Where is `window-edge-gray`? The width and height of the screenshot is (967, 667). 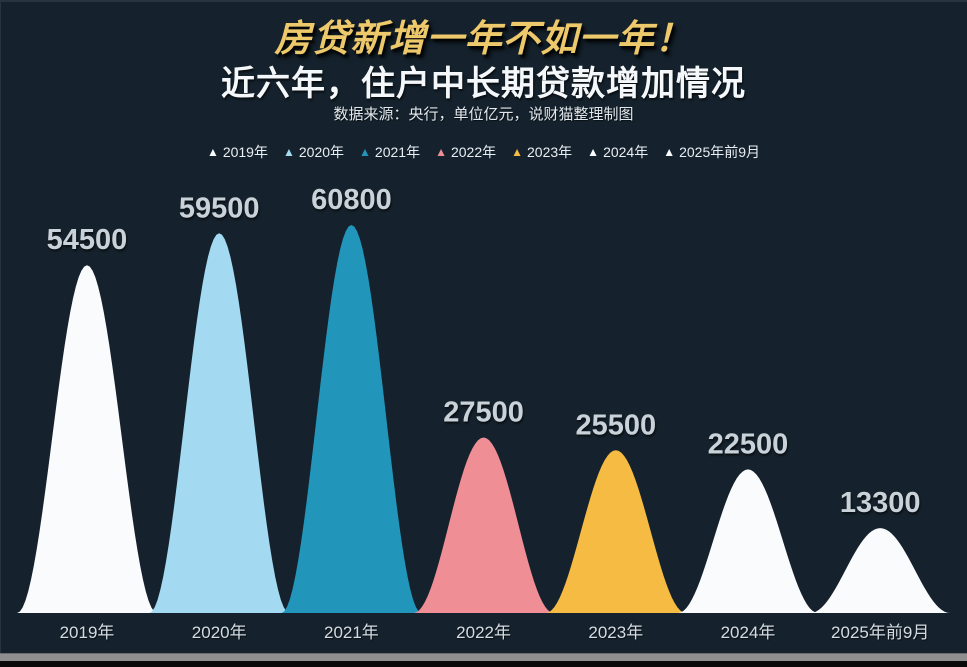
window-edge-gray is located at coordinates (483, 657).